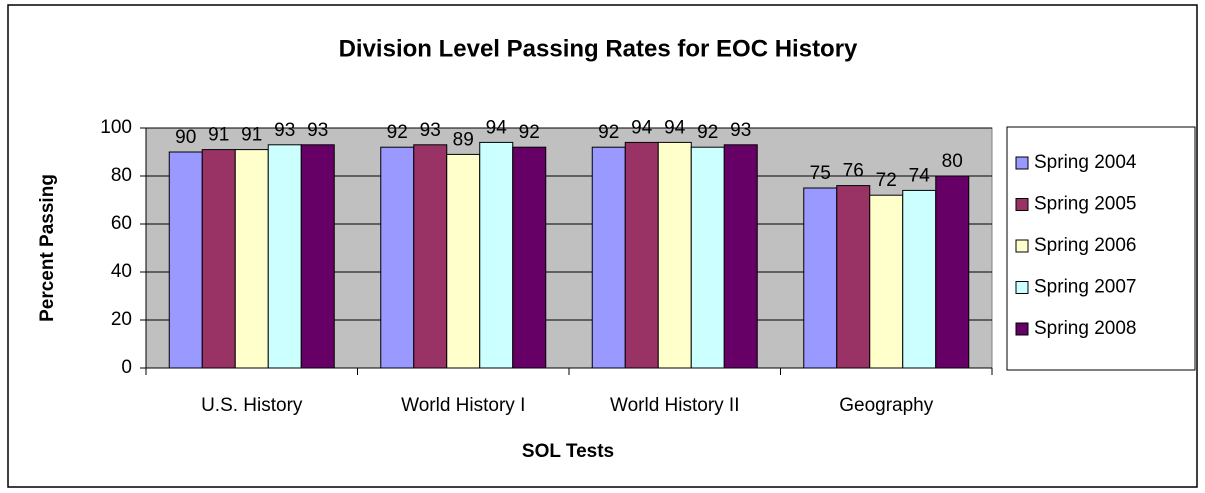 The width and height of the screenshot is (1205, 493). I want to click on data-label: 72, so click(886, 180).